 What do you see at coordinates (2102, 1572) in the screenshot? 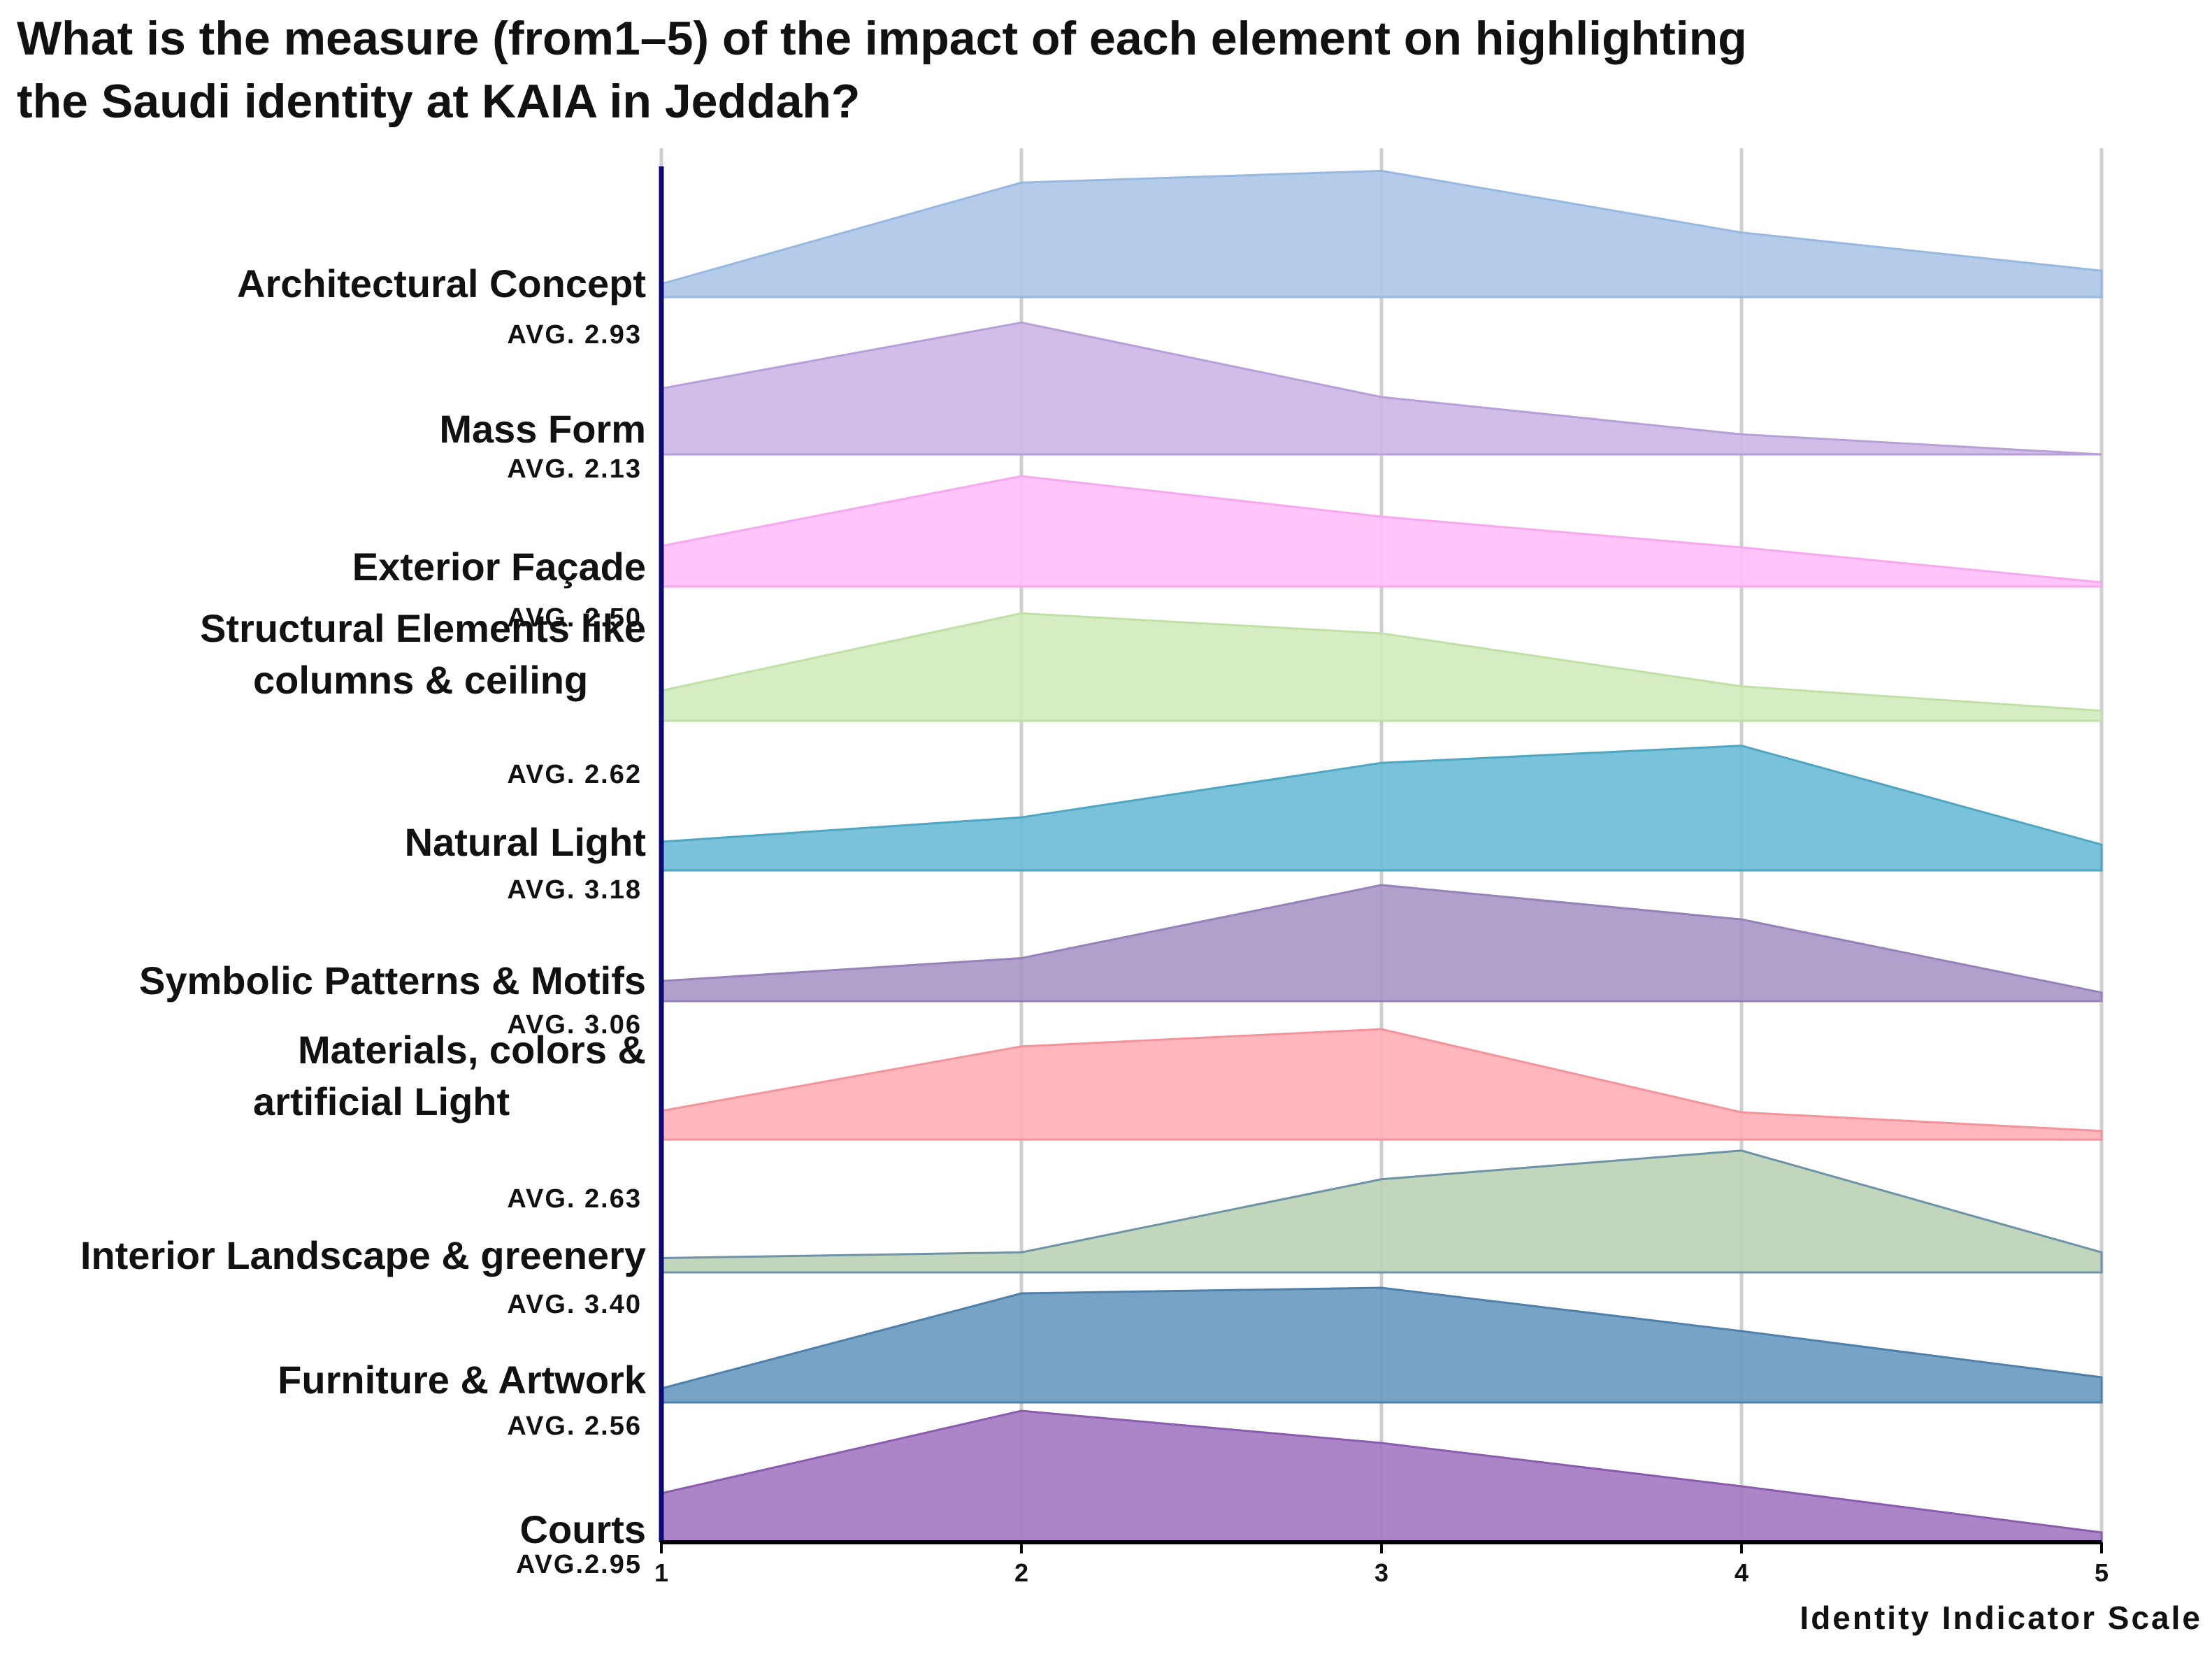
I see `x-tick-label: 5` at bounding box center [2102, 1572].